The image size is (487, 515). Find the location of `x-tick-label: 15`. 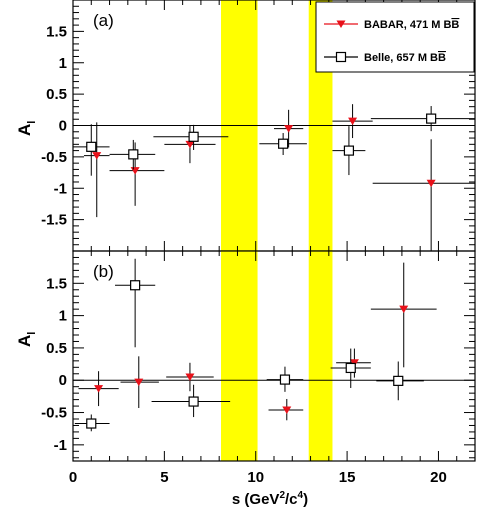

x-tick-label: 15 is located at coordinates (347, 477).